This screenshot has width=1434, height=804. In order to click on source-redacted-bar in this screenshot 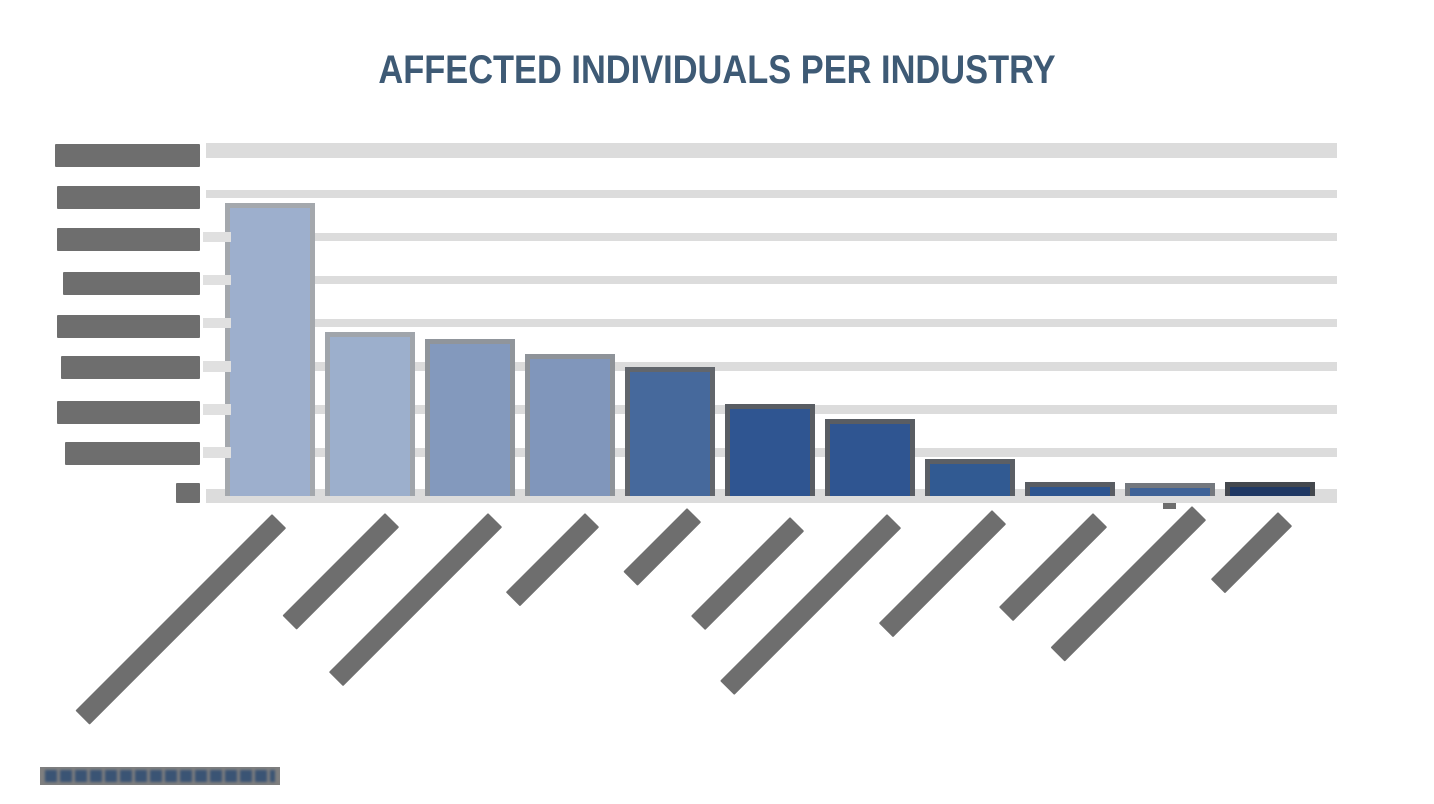, I will do `click(160, 776)`.